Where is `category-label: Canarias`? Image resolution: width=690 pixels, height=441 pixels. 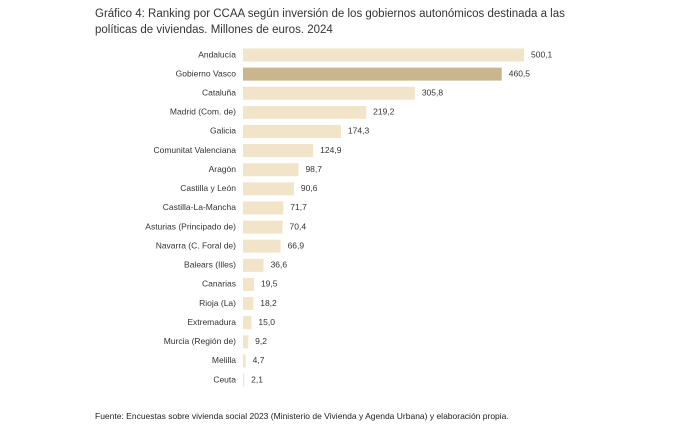 category-label: Canarias is located at coordinates (219, 284).